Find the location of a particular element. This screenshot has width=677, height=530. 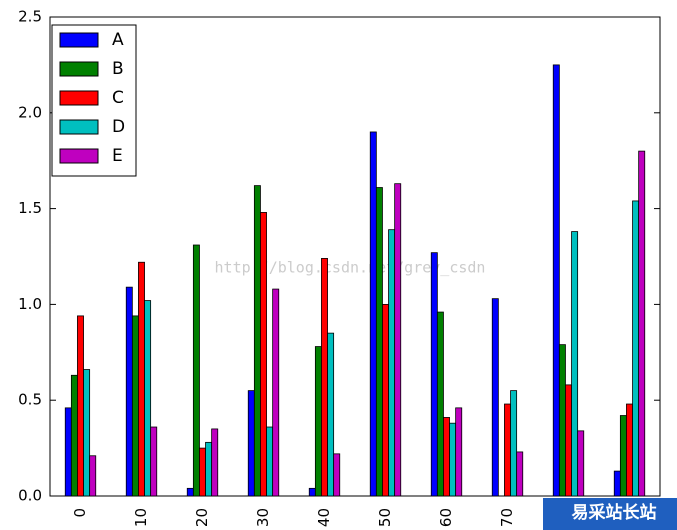

x-tick-label: 40 is located at coordinates (324, 517).